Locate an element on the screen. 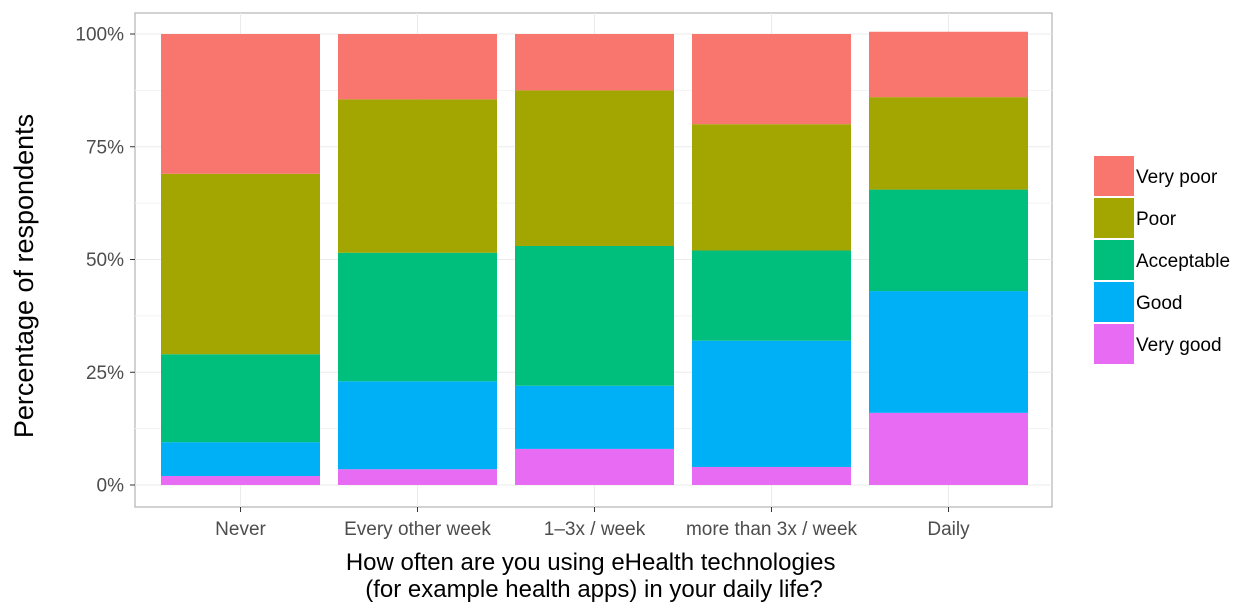  legend-label: Good is located at coordinates (1159, 303).